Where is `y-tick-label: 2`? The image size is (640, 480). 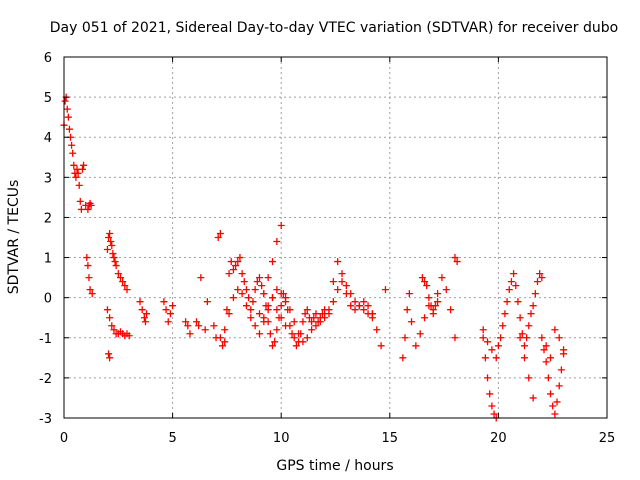 y-tick-label: 2 is located at coordinates (48, 218).